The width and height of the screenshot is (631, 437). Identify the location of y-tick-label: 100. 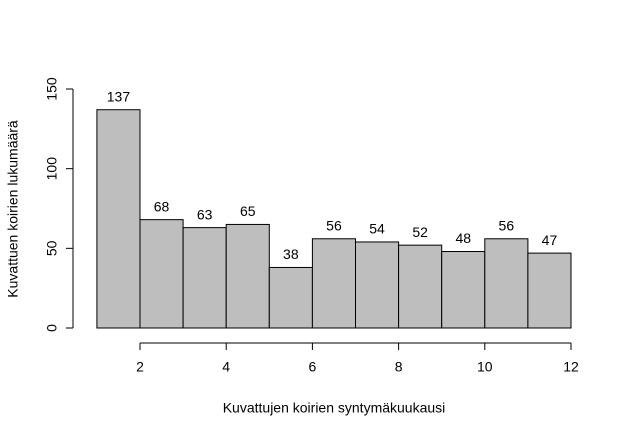
(52, 169).